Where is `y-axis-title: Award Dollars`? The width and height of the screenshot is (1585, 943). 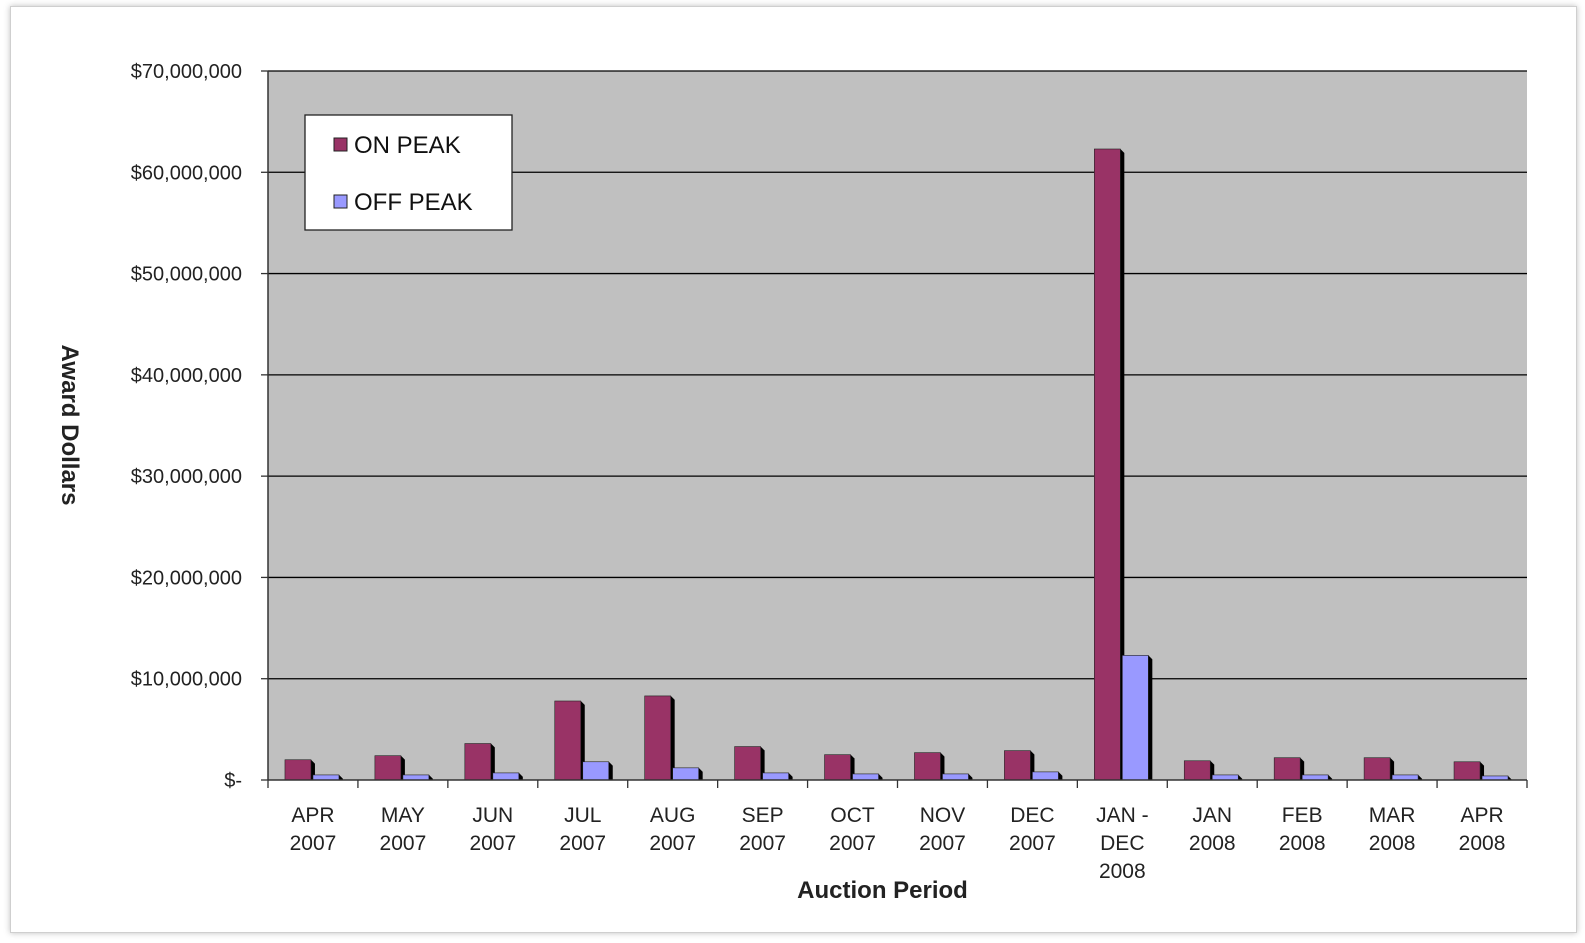 y-axis-title: Award Dollars is located at coordinates (69, 425).